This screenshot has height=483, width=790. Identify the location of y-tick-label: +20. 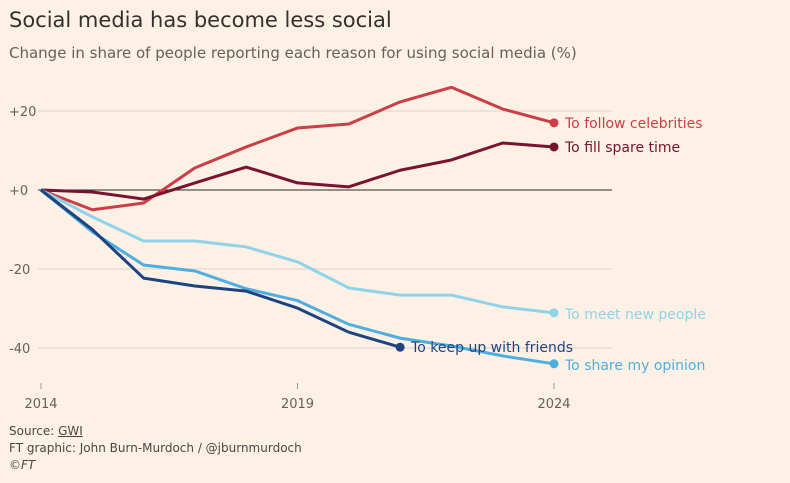
(22, 112).